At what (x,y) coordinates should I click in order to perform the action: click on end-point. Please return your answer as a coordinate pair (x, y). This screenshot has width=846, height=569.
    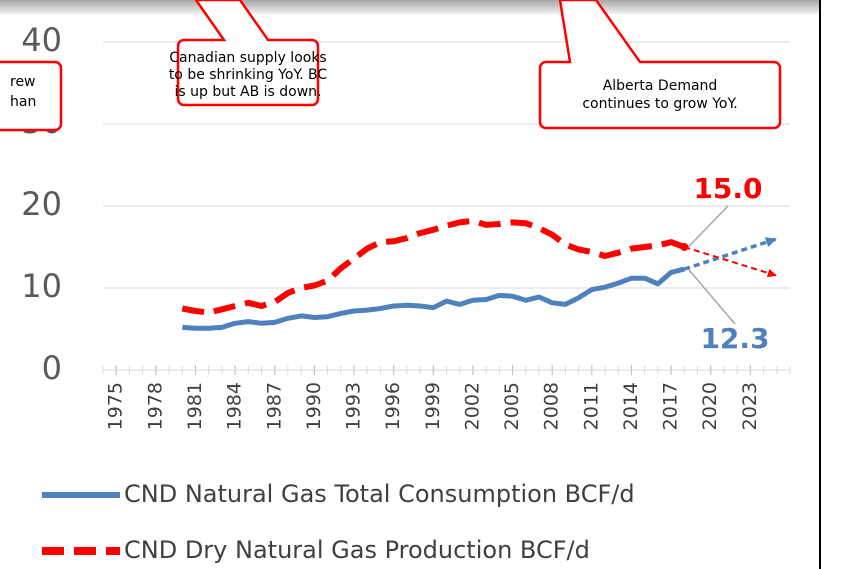
    Looking at the image, I should click on (684, 247).